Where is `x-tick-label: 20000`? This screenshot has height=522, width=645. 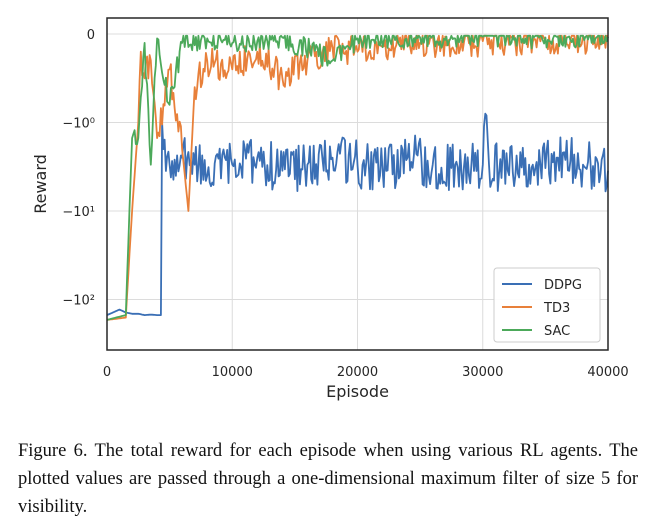
x-tick-label: 20000 is located at coordinates (357, 372).